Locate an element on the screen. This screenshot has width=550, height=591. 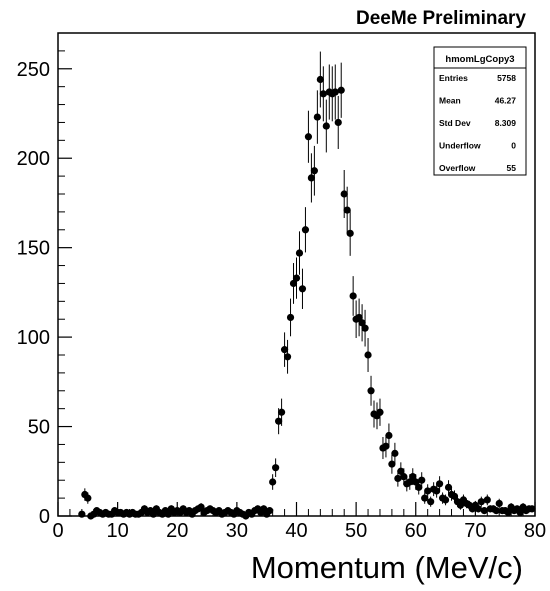
x-tick-label: 10 is located at coordinates (118, 531).